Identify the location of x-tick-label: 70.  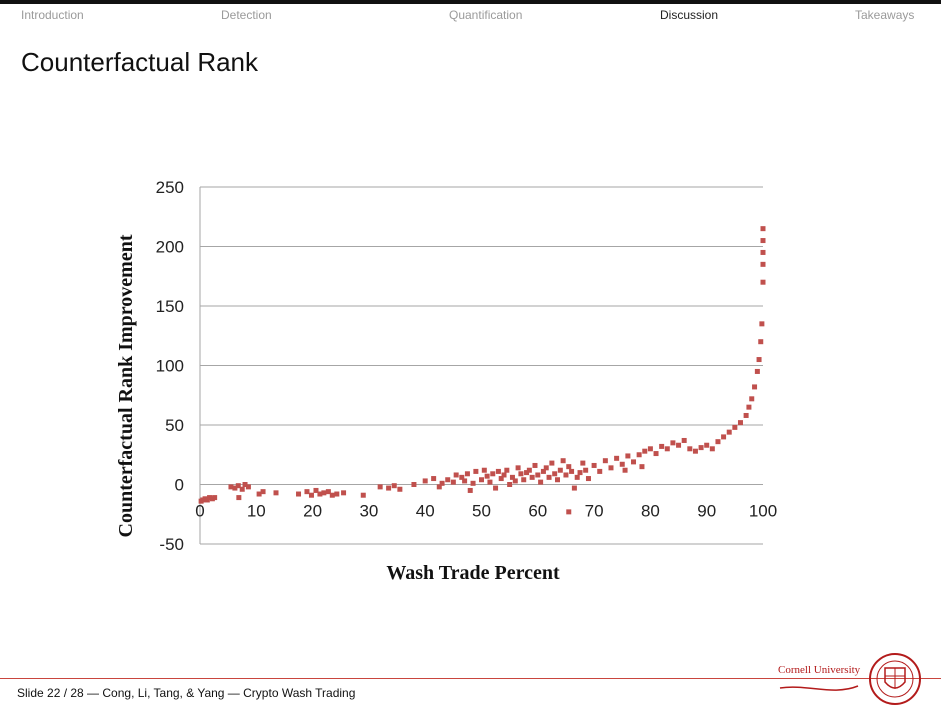
(594, 511).